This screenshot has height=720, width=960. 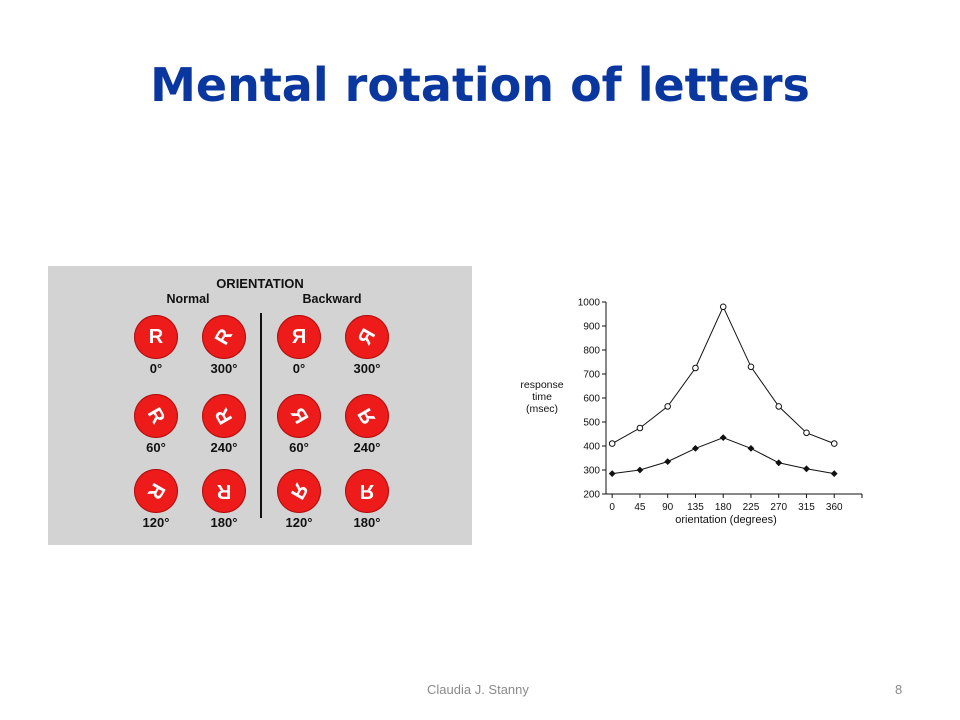 I want to click on footer-author: Claudia J. Stanny, so click(x=478, y=689).